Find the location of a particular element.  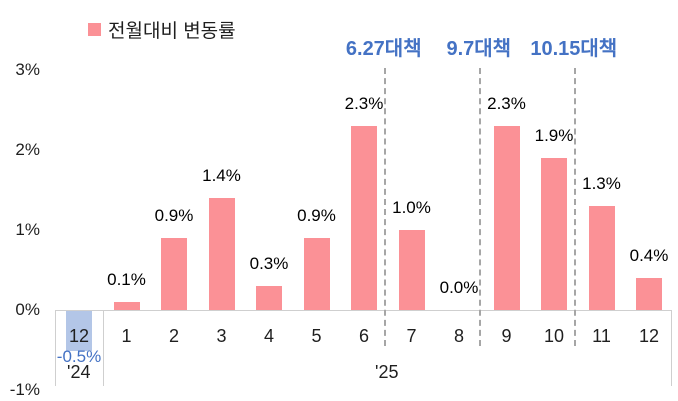

legend: 전월대비 변동률 is located at coordinates (162, 29).